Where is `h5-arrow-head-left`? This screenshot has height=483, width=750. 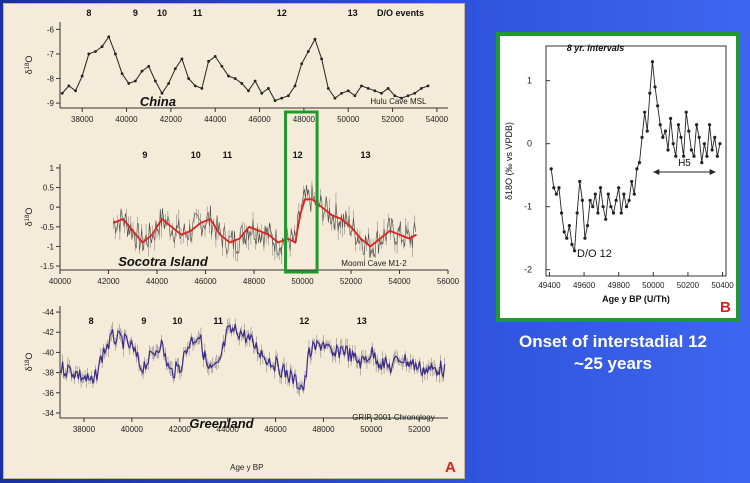 h5-arrow-head-left is located at coordinates (656, 172).